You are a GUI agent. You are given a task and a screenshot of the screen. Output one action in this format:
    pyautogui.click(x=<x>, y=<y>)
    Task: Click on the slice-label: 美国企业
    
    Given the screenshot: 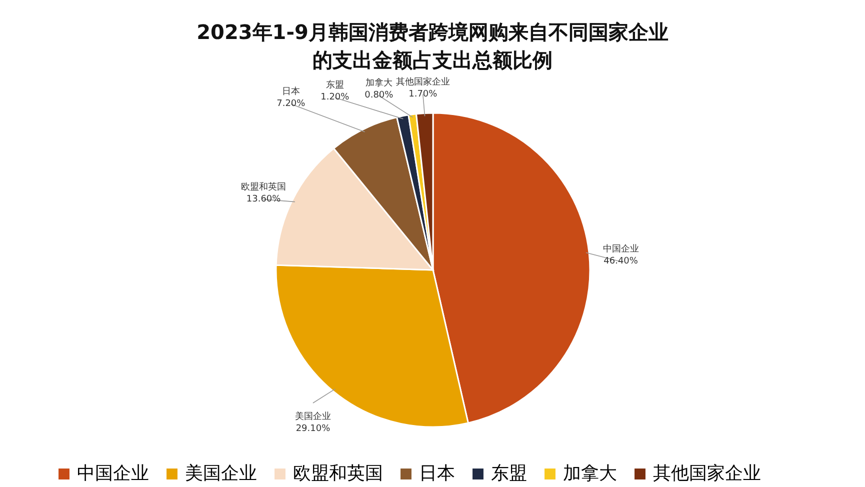 What is the action you would take?
    pyautogui.click(x=312, y=416)
    